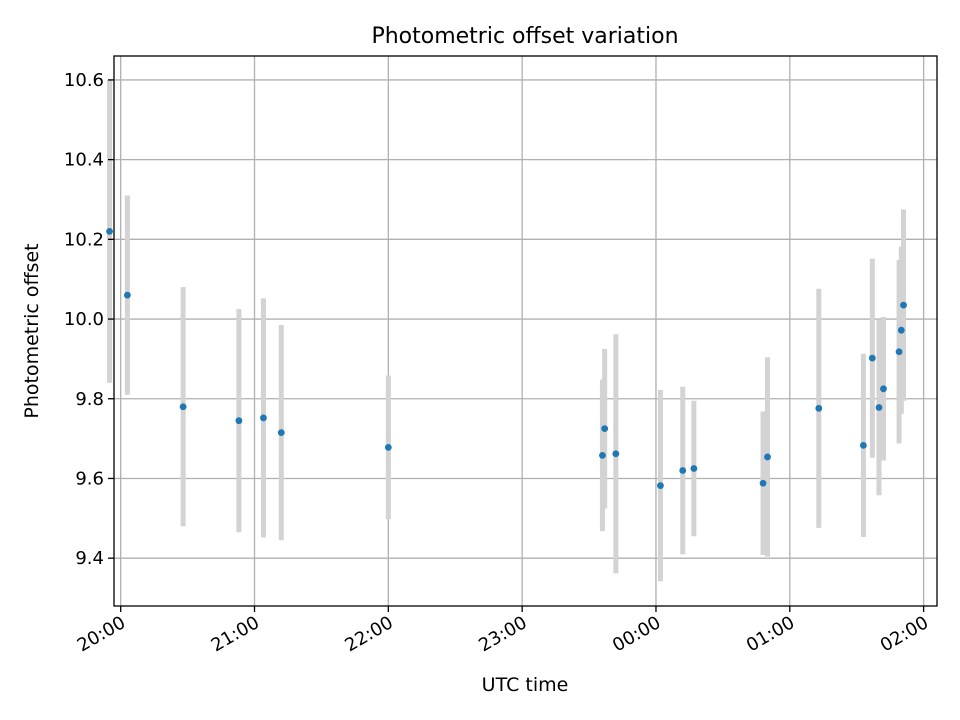 The height and width of the screenshot is (720, 960). Describe the element at coordinates (235, 634) in the screenshot. I see `x-tick-label: 21:00` at that location.